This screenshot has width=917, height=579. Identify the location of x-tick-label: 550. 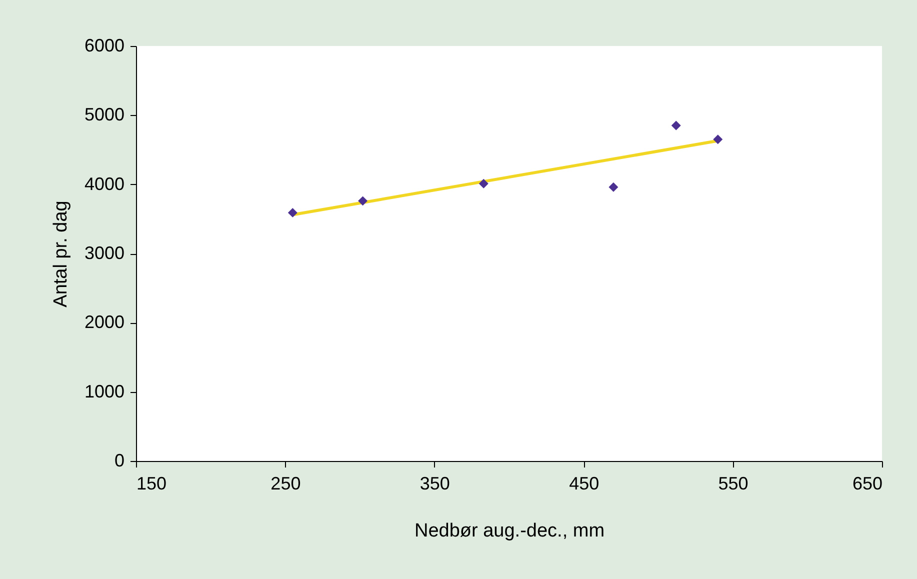
(733, 484).